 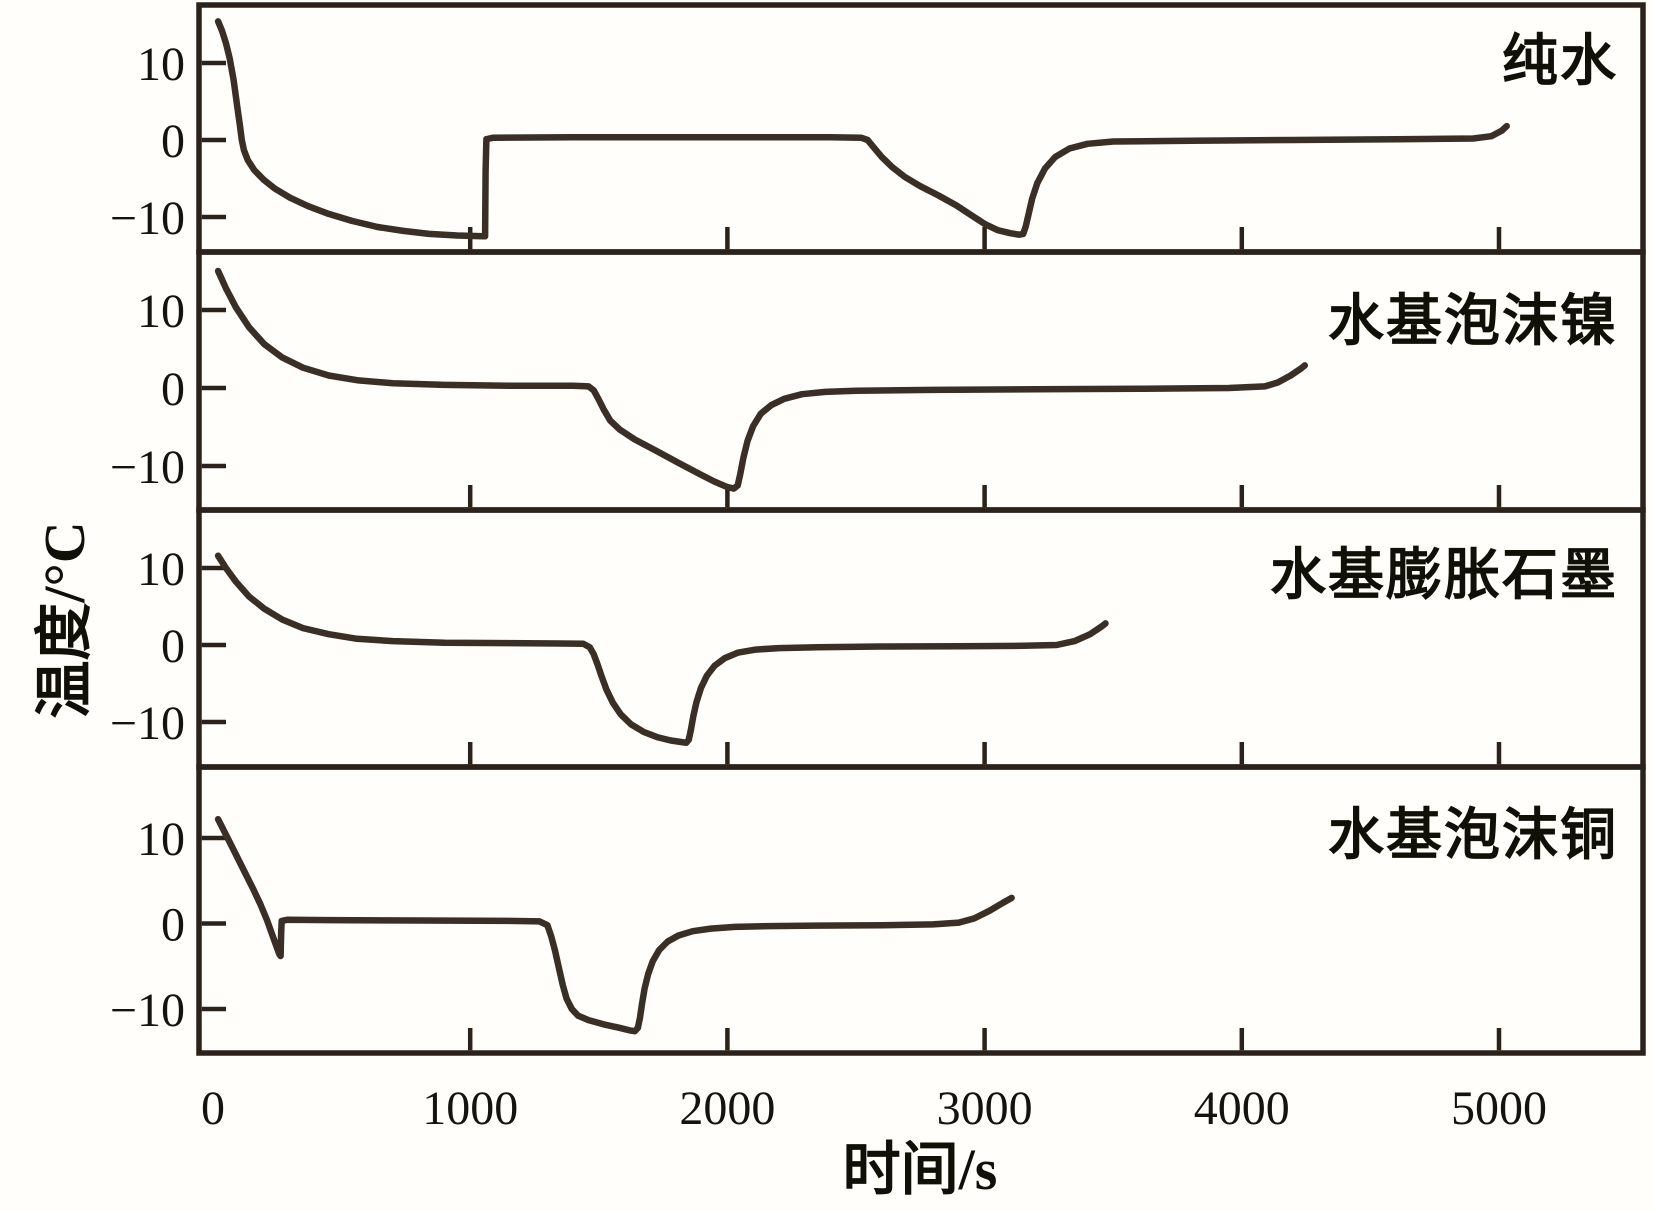 What do you see at coordinates (147, 723) in the screenshot?
I see `y-tick-label-2--10: −10` at bounding box center [147, 723].